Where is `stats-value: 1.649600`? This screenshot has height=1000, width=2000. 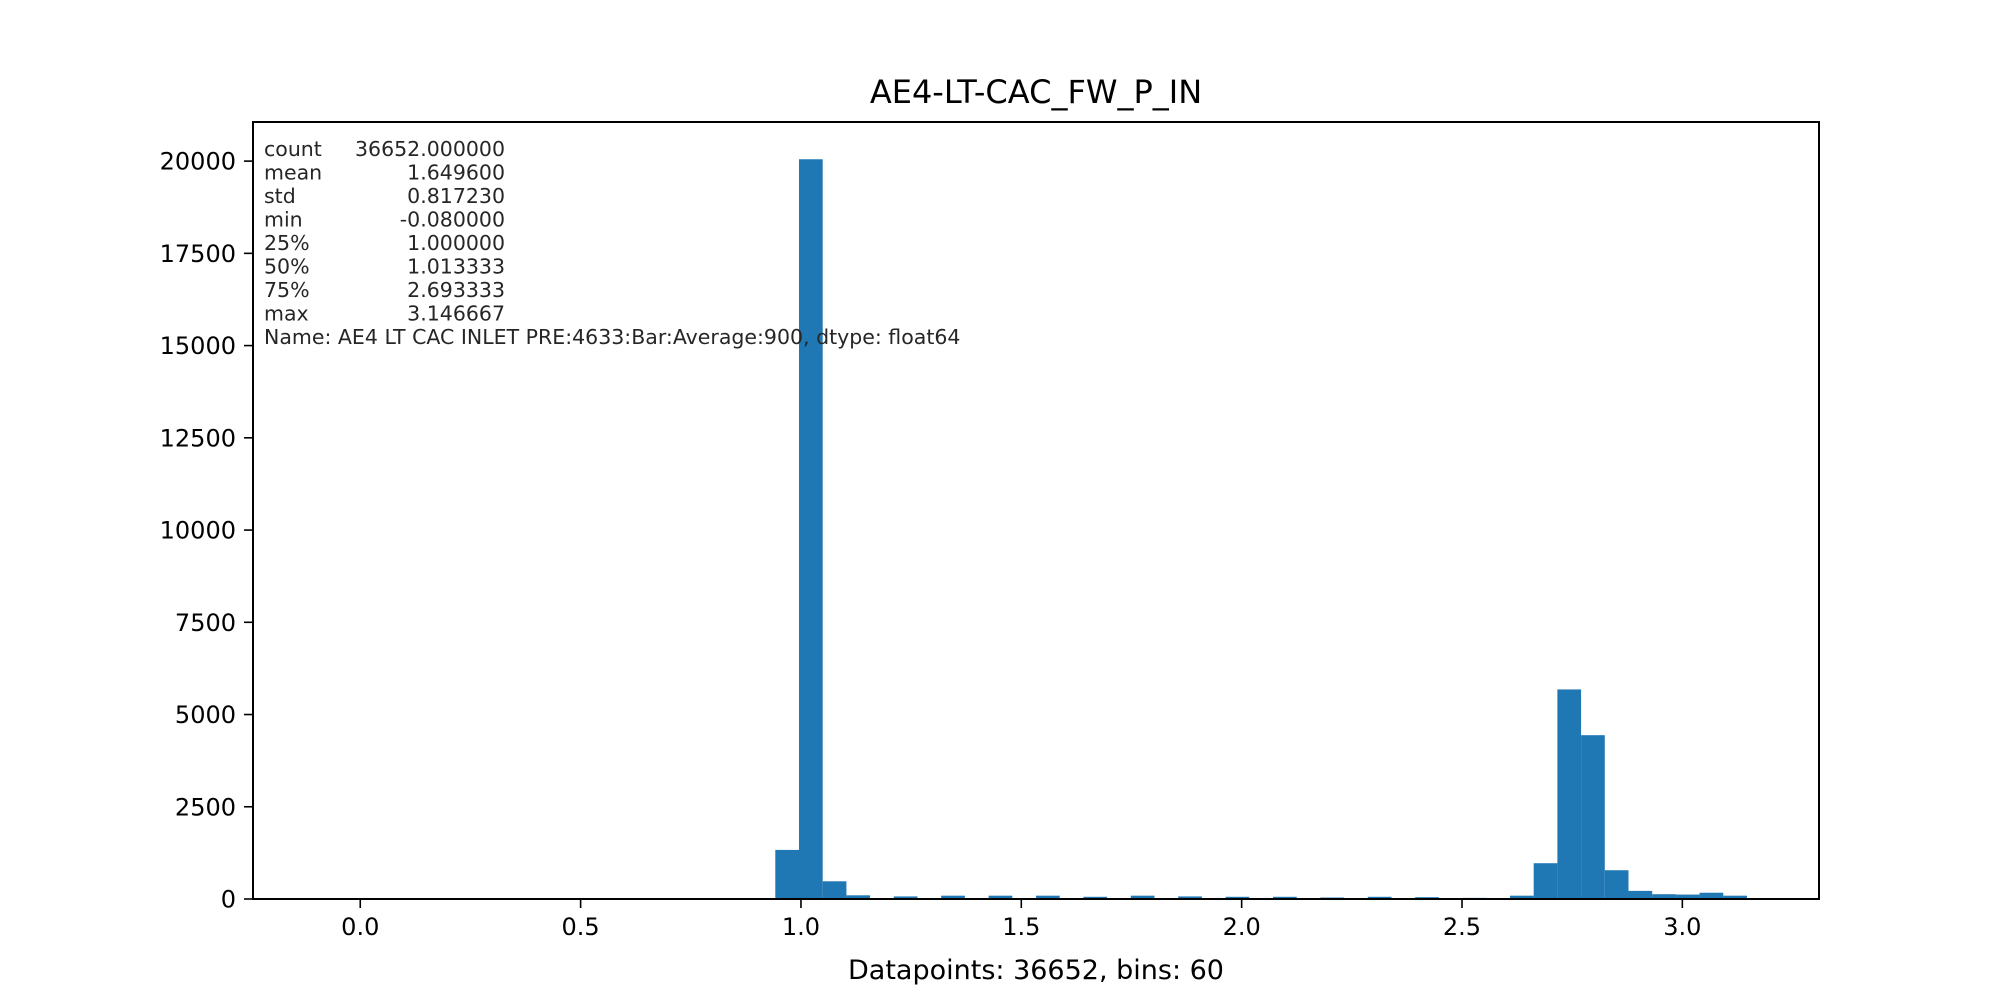
stats-value: 1.649600 is located at coordinates (456, 173).